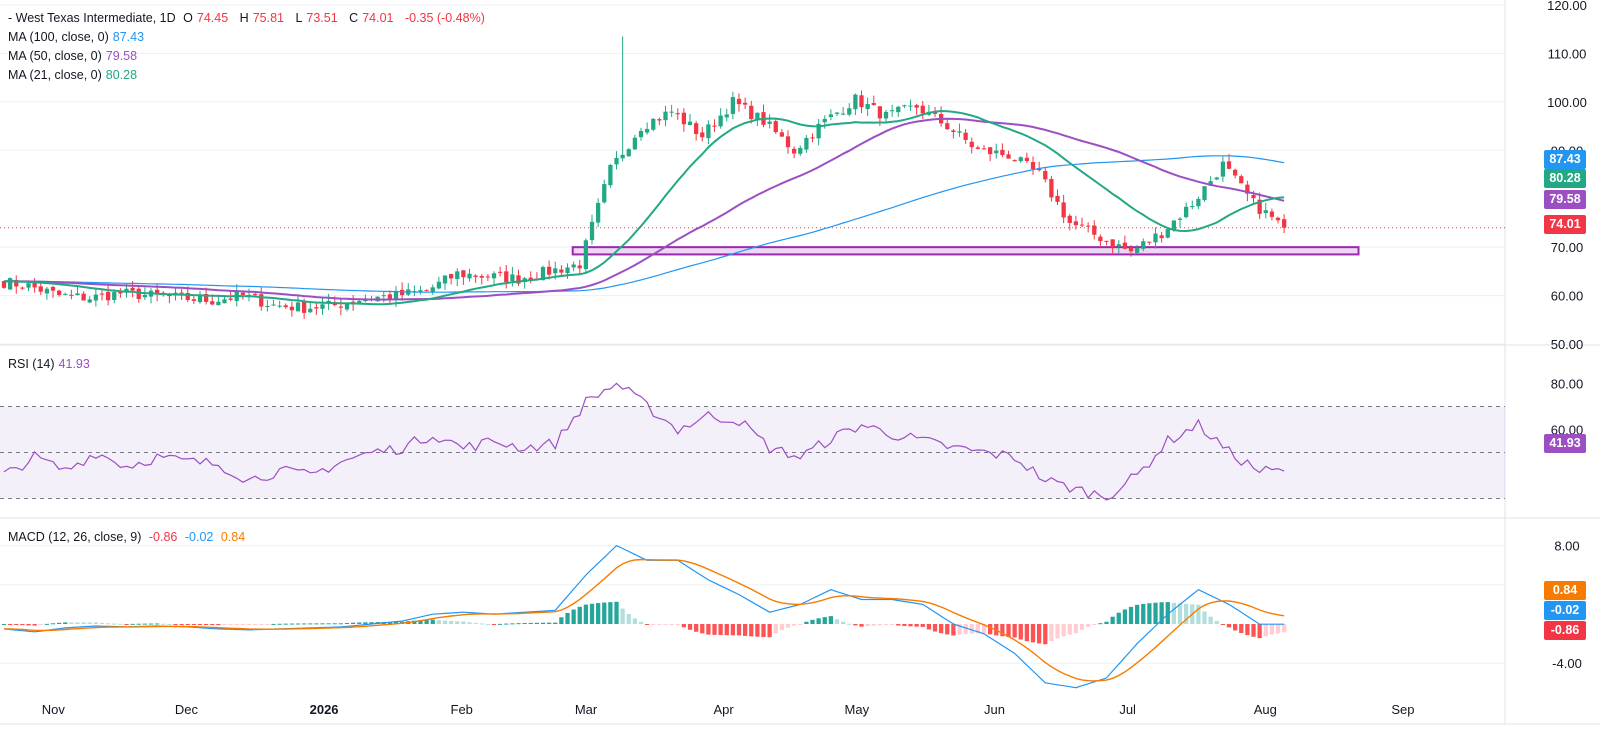  Describe the element at coordinates (1567, 6) in the screenshot. I see `price-axis-label: 120.00` at that location.